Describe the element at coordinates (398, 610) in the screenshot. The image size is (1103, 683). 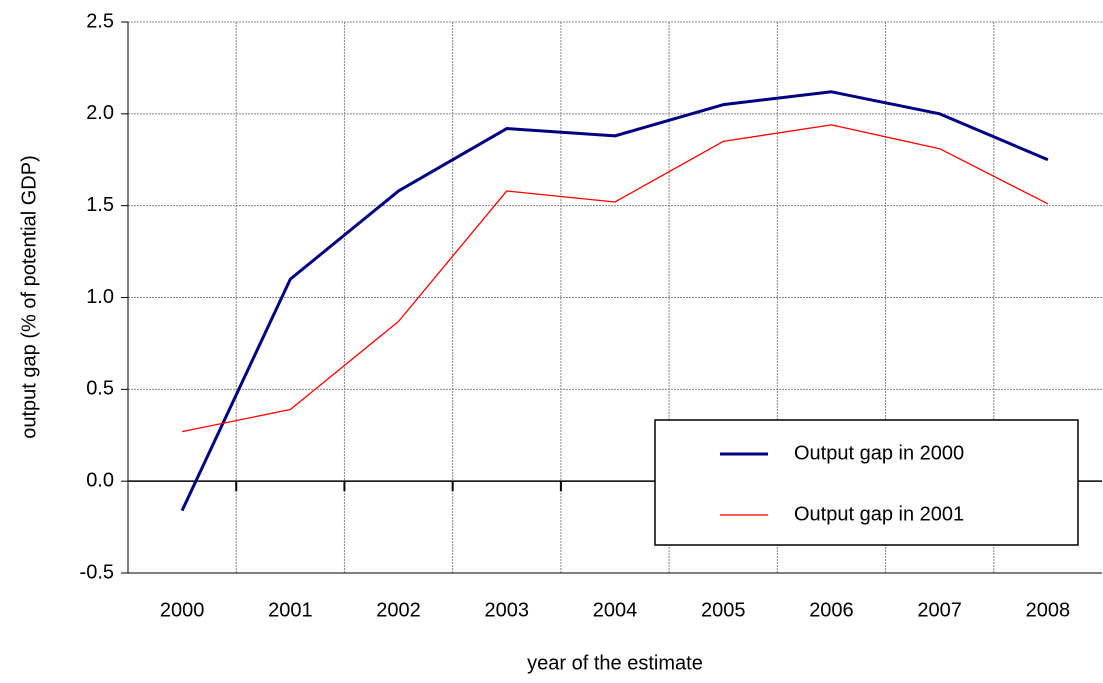
I see `x-tick-label: 2002` at that location.